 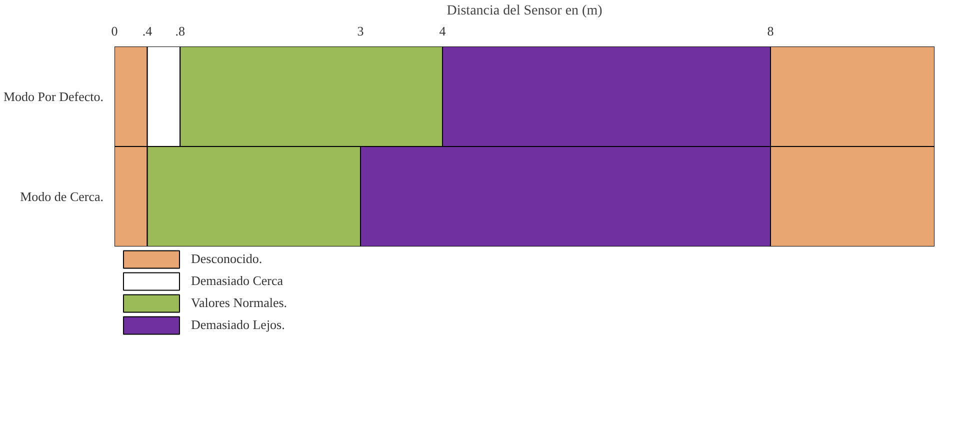 I want to click on x-tick-label: .4, so click(x=147, y=31).